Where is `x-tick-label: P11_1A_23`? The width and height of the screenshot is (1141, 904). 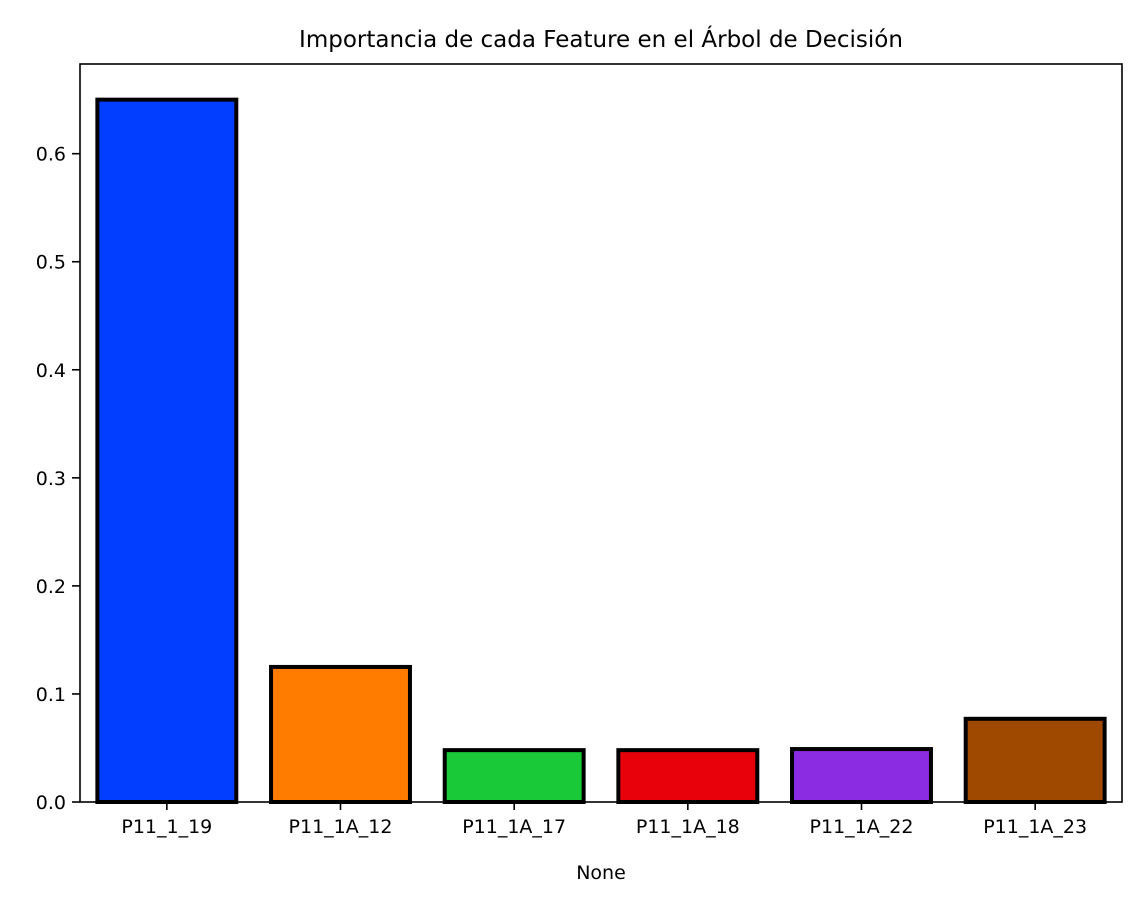
x-tick-label: P11_1A_23 is located at coordinates (1035, 827).